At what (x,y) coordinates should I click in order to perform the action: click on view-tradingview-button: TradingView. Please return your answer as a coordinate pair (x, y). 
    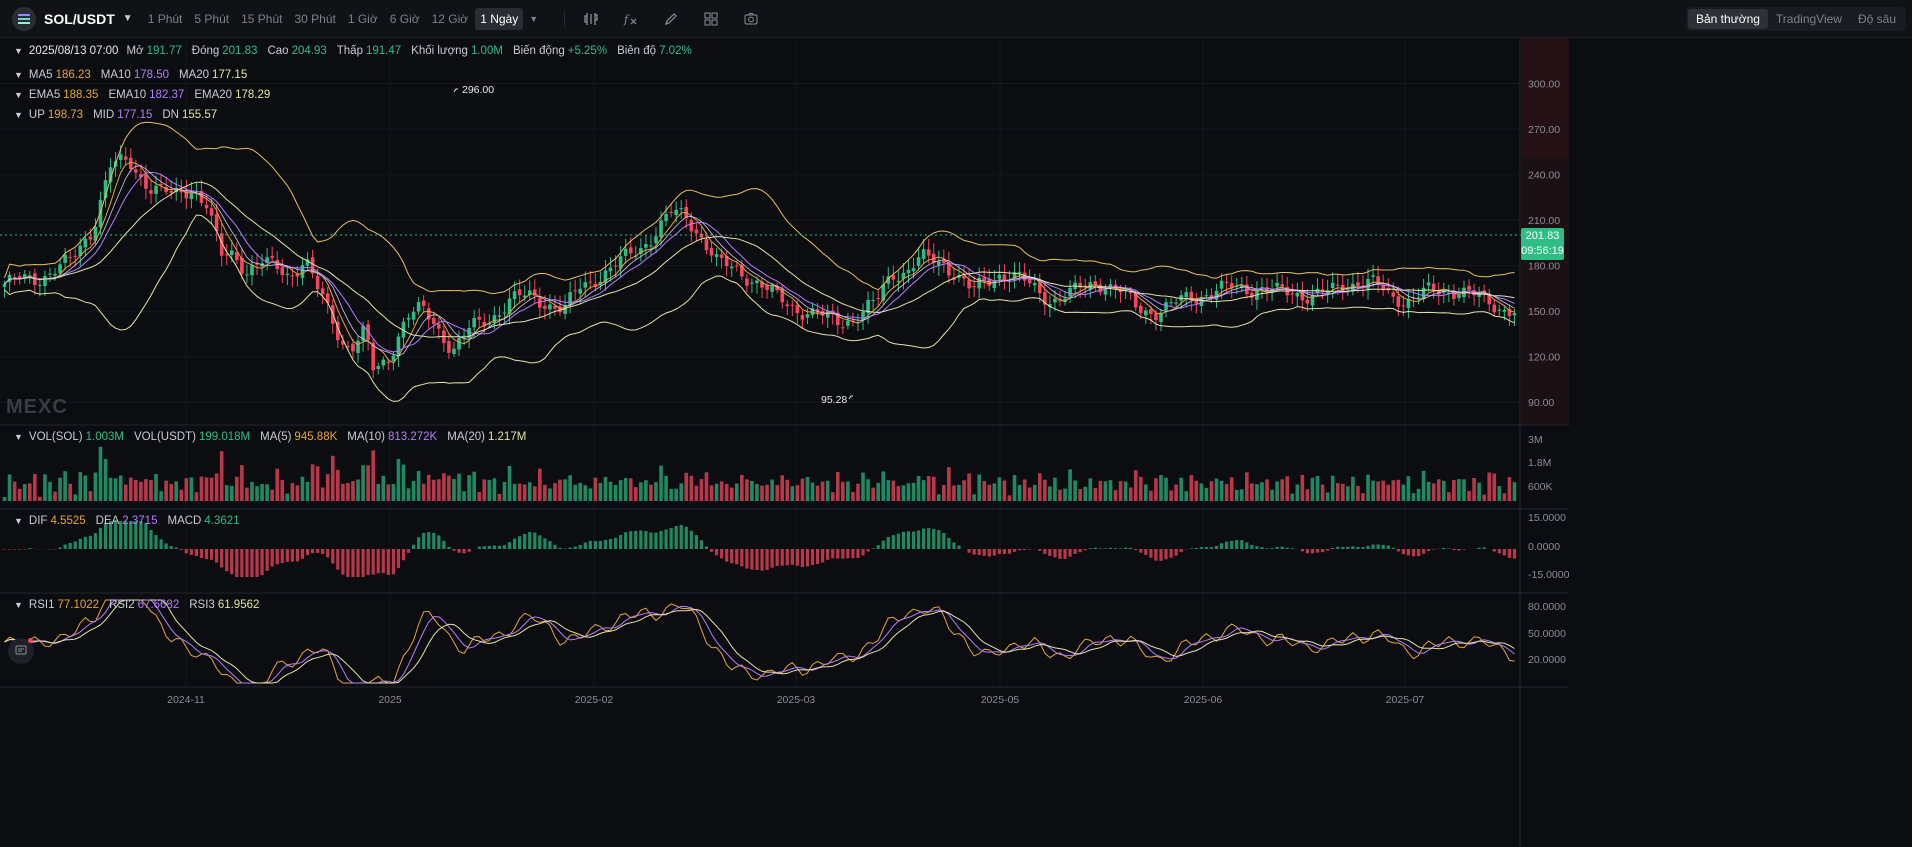
    Looking at the image, I should click on (1808, 19).